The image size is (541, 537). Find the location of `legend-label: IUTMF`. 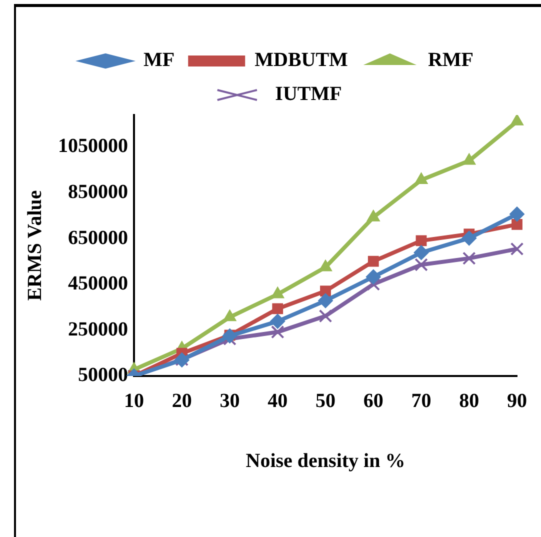

legend-label: IUTMF is located at coordinates (308, 94).